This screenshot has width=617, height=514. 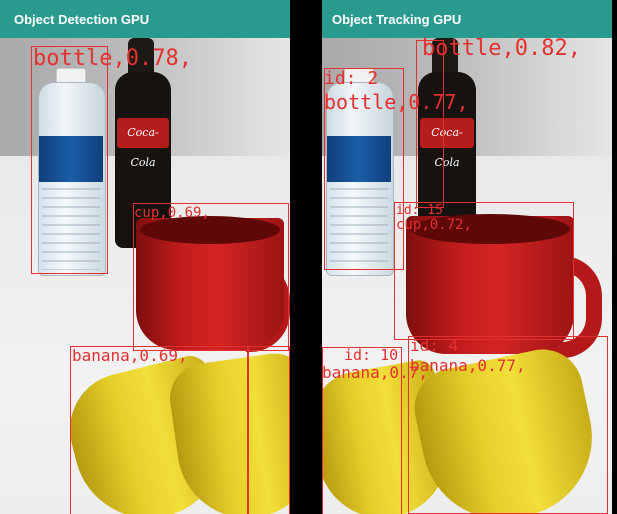 What do you see at coordinates (130, 355) in the screenshot?
I see `bbox-banana-label: banana,0.69,` at bounding box center [130, 355].